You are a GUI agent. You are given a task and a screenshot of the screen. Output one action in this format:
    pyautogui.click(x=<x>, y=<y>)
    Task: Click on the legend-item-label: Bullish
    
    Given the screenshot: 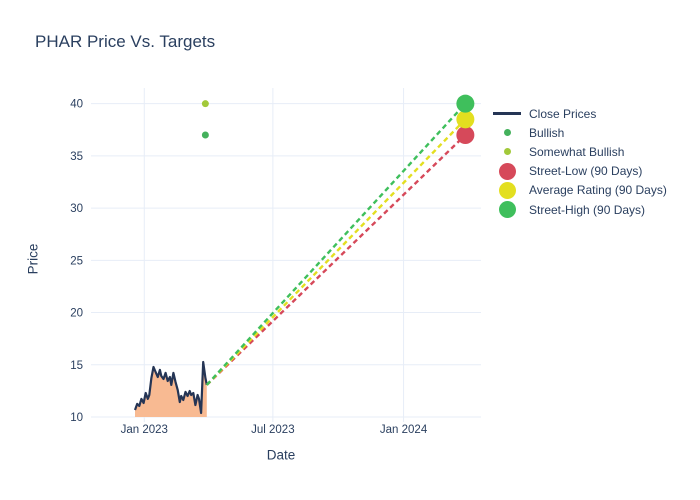 What is the action you would take?
    pyautogui.click(x=547, y=132)
    